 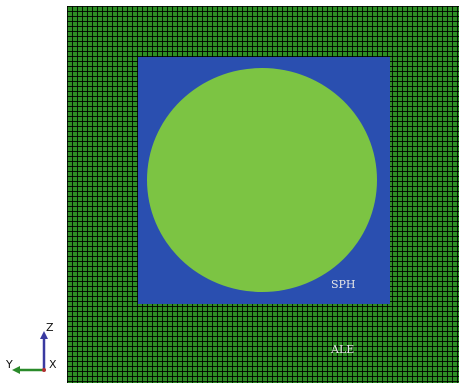 I want to click on ale-label: ALE, so click(x=343, y=349).